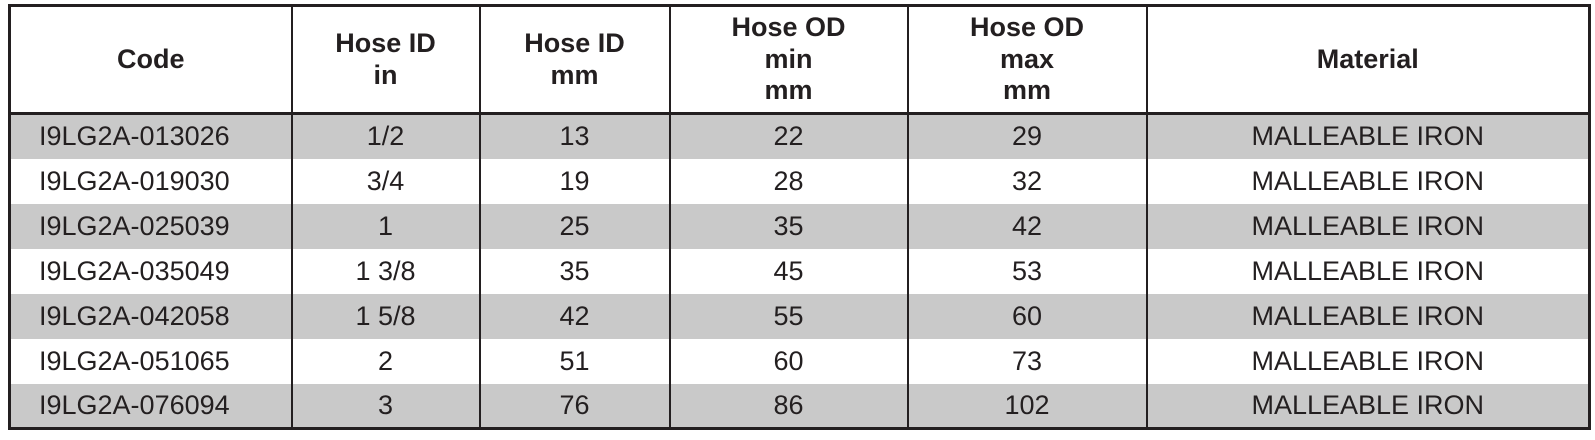  I want to click on cell-hose-od-max-mm: 29, so click(1027, 136).